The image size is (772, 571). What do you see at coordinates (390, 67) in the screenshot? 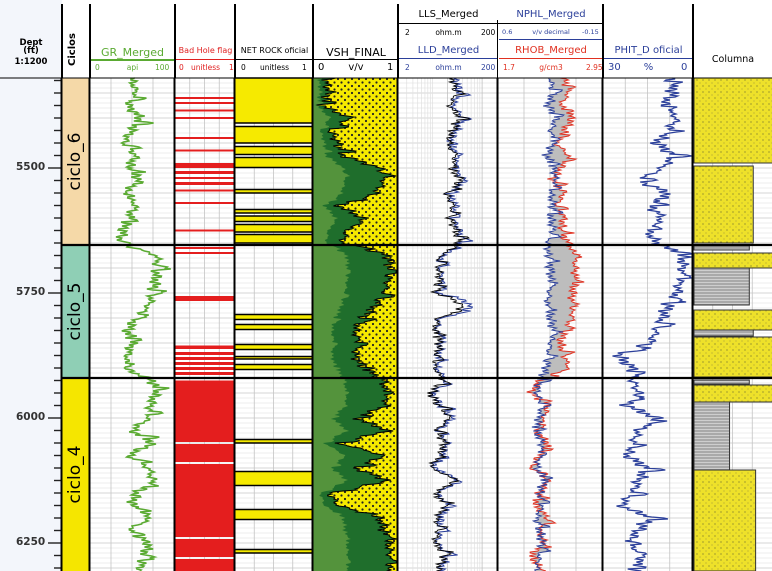
I see `vsh-scale-right: 1` at bounding box center [390, 67].